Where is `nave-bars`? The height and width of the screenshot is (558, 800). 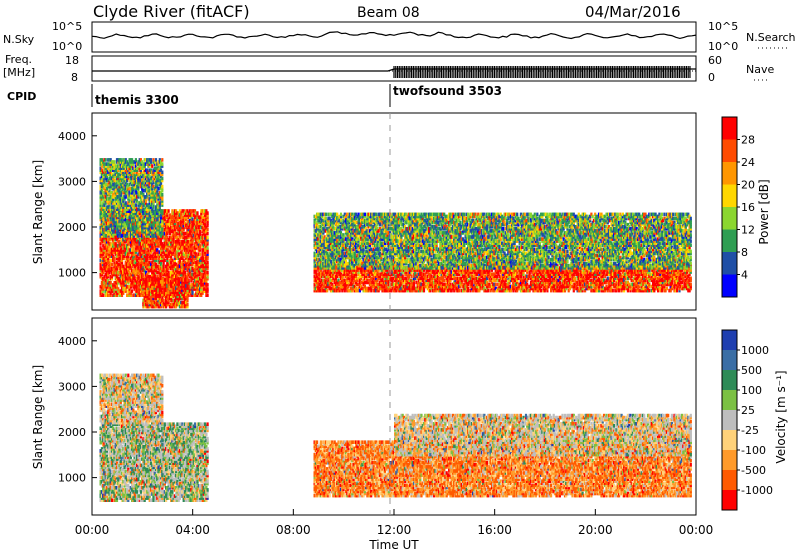
nave-bars is located at coordinates (542, 72).